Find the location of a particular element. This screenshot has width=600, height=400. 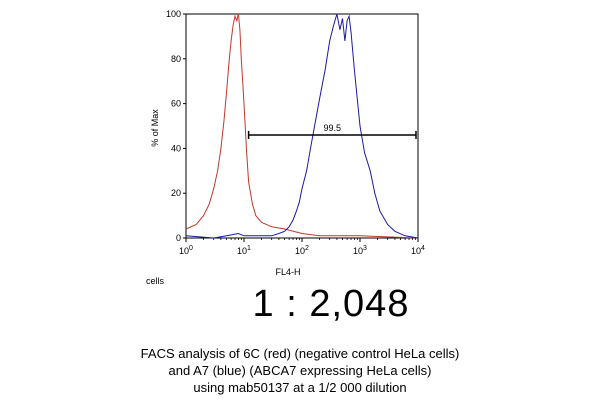

caption-line-3: using mab50137 at a 1/2 000 dilution is located at coordinates (300, 387).